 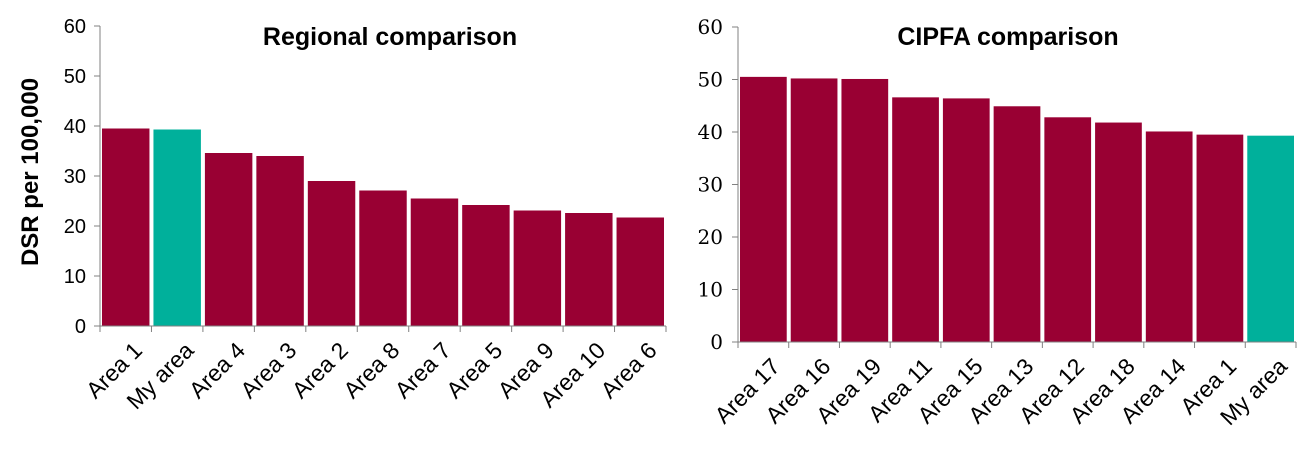 What do you see at coordinates (423, 370) in the screenshot?
I see `x-tick-label: Area 7` at bounding box center [423, 370].